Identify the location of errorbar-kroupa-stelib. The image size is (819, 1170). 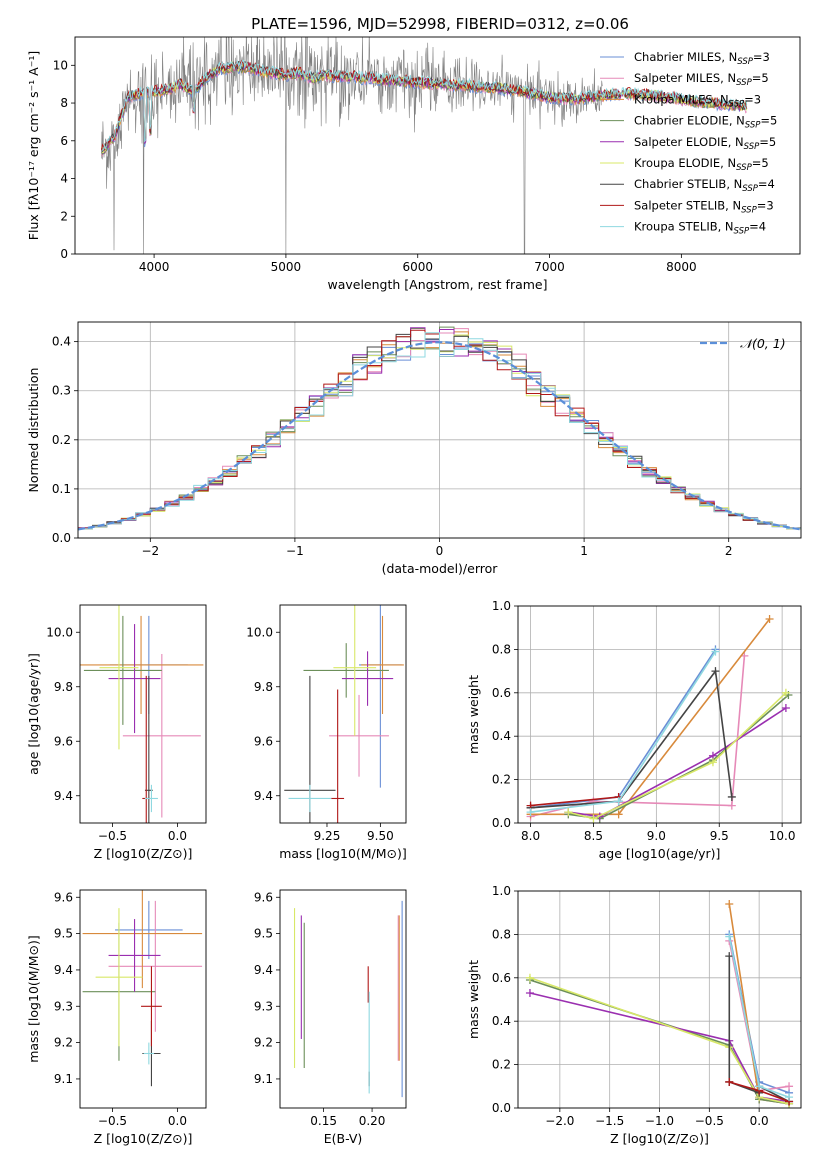
(149, 1053).